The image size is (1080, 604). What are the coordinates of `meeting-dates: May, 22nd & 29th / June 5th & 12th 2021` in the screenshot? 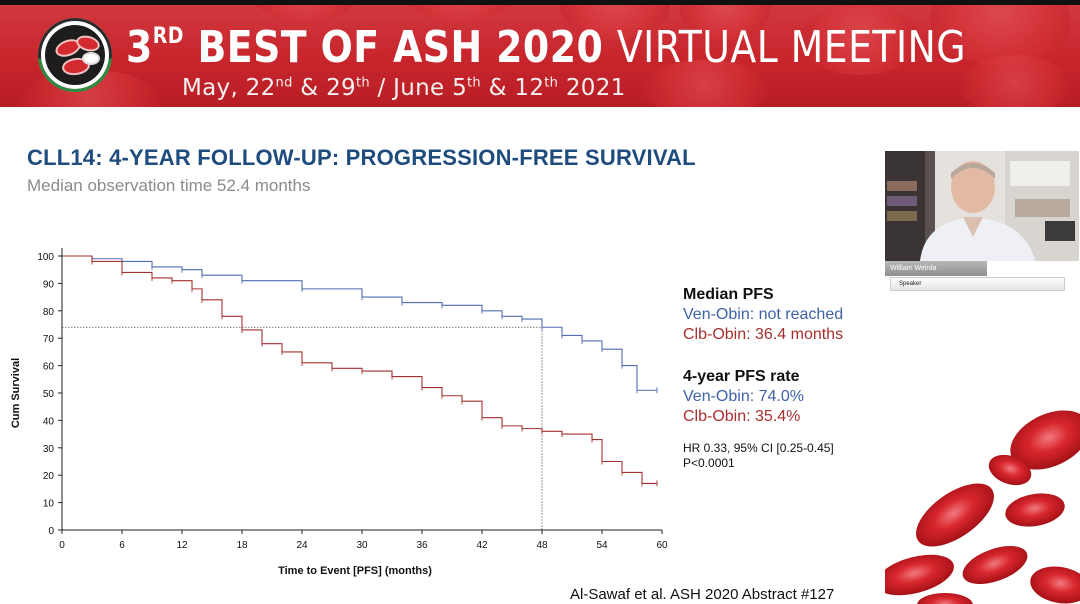 It's located at (404, 88).